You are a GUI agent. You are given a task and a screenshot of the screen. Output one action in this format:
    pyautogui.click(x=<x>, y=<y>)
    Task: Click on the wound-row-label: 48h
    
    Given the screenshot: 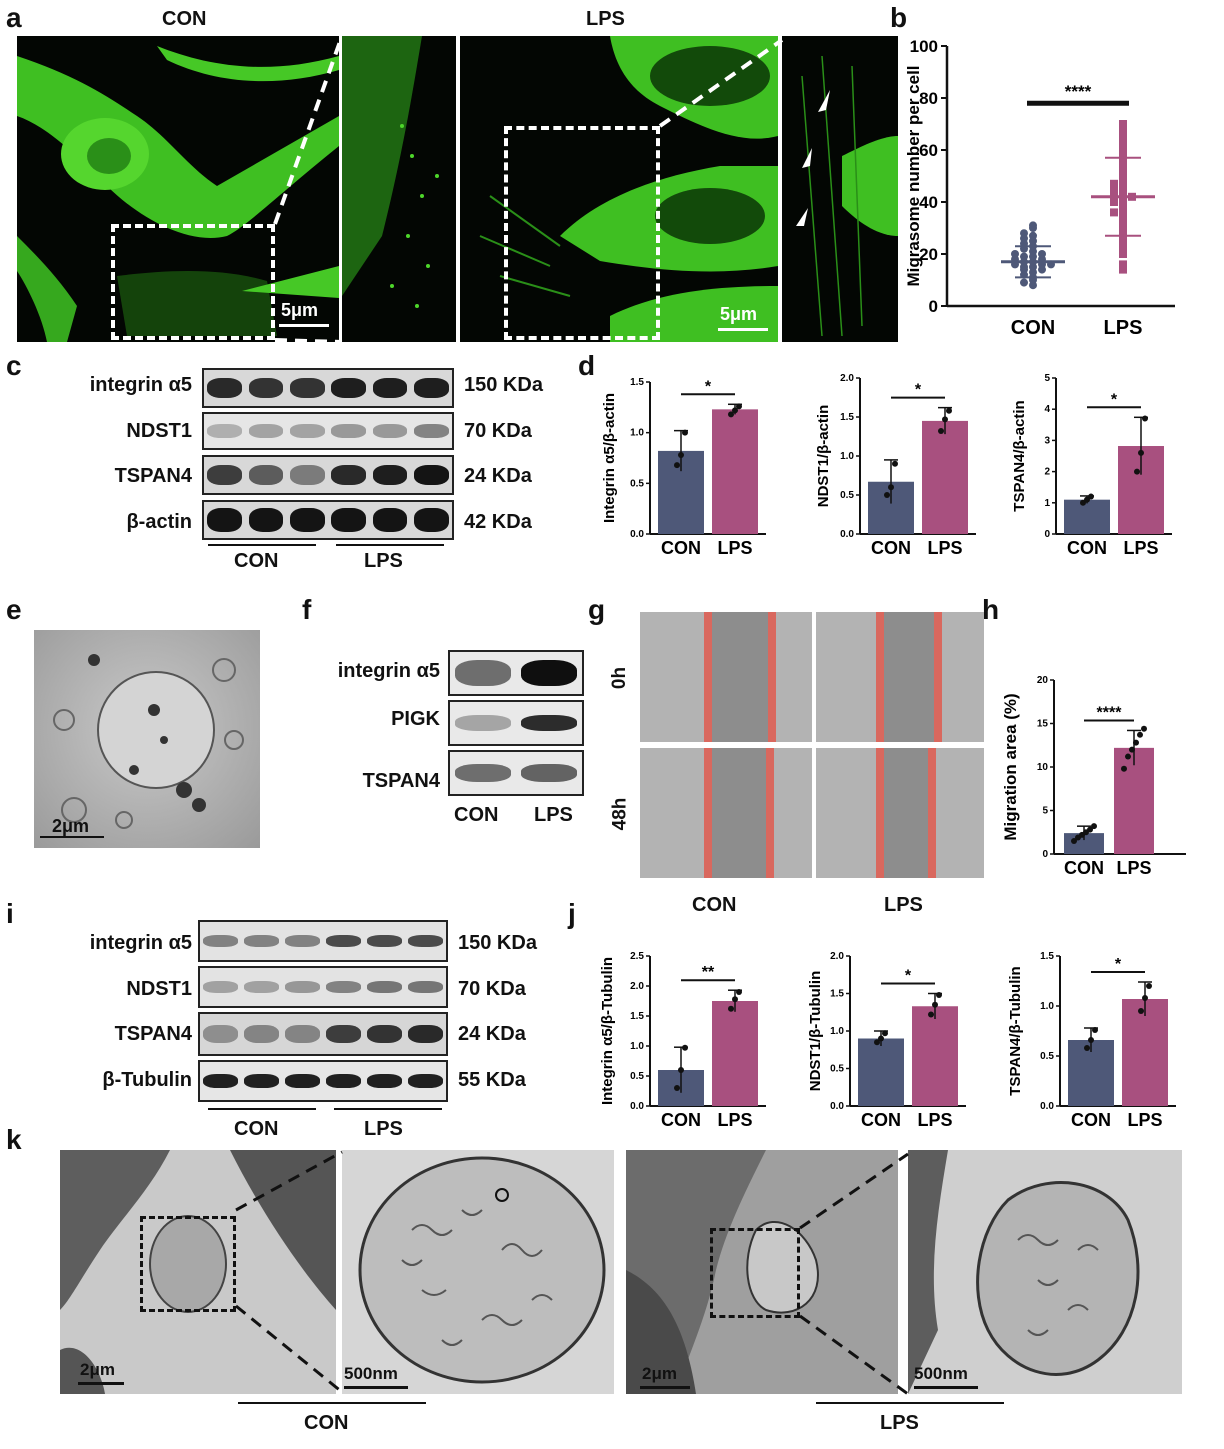 What is the action you would take?
    pyautogui.click(x=619, y=814)
    